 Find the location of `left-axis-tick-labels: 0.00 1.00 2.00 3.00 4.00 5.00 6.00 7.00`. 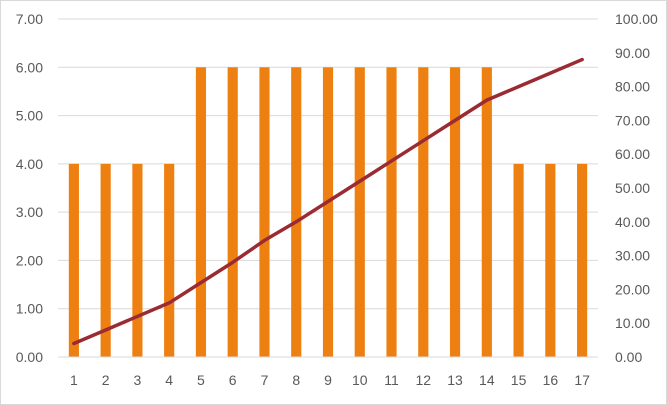

left-axis-tick-labels: 0.00 1.00 2.00 3.00 4.00 5.00 6.00 7.00 is located at coordinates (29, 188).